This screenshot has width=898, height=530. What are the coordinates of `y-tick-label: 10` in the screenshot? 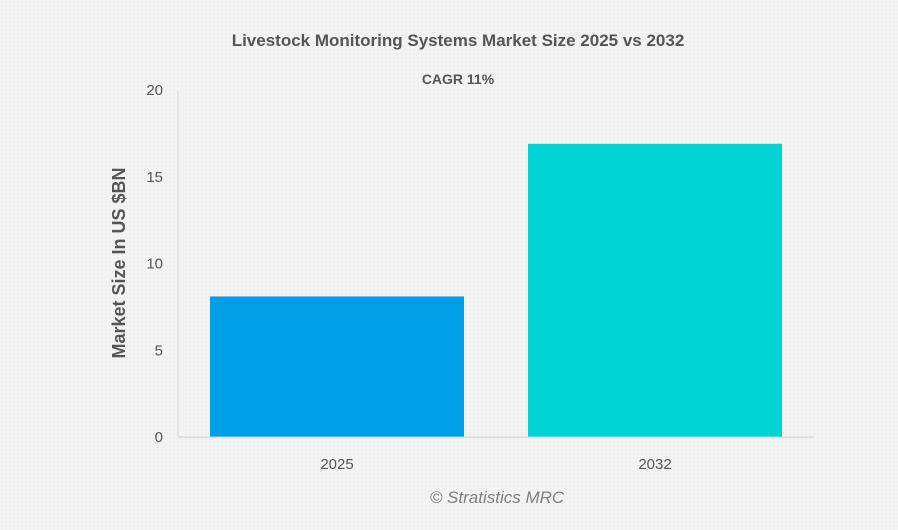 It's located at (154, 264).